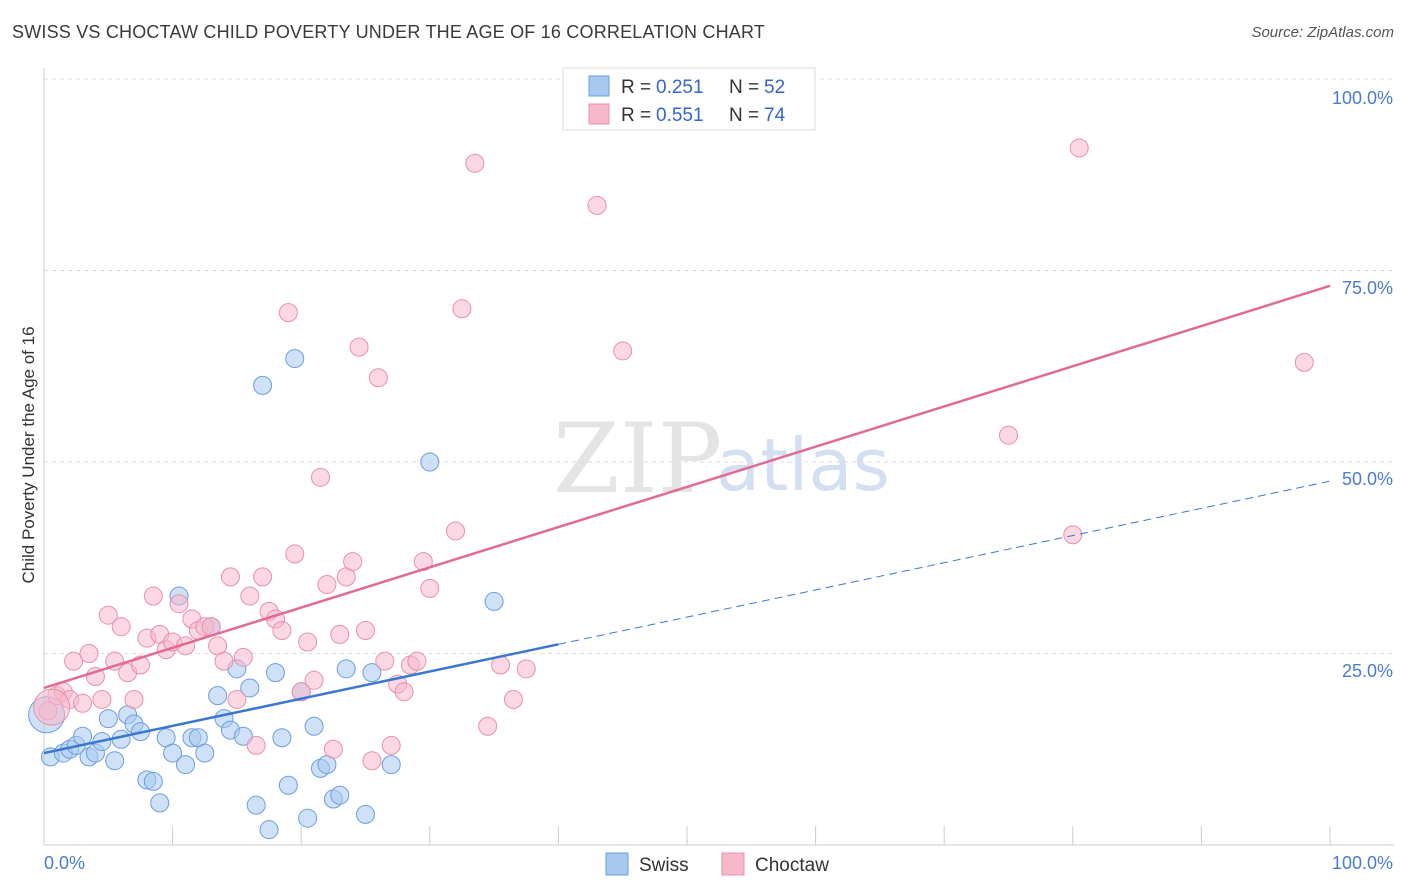  What do you see at coordinates (717, 864) in the screenshot?
I see `legend-series: Swiss Choctaw` at bounding box center [717, 864].